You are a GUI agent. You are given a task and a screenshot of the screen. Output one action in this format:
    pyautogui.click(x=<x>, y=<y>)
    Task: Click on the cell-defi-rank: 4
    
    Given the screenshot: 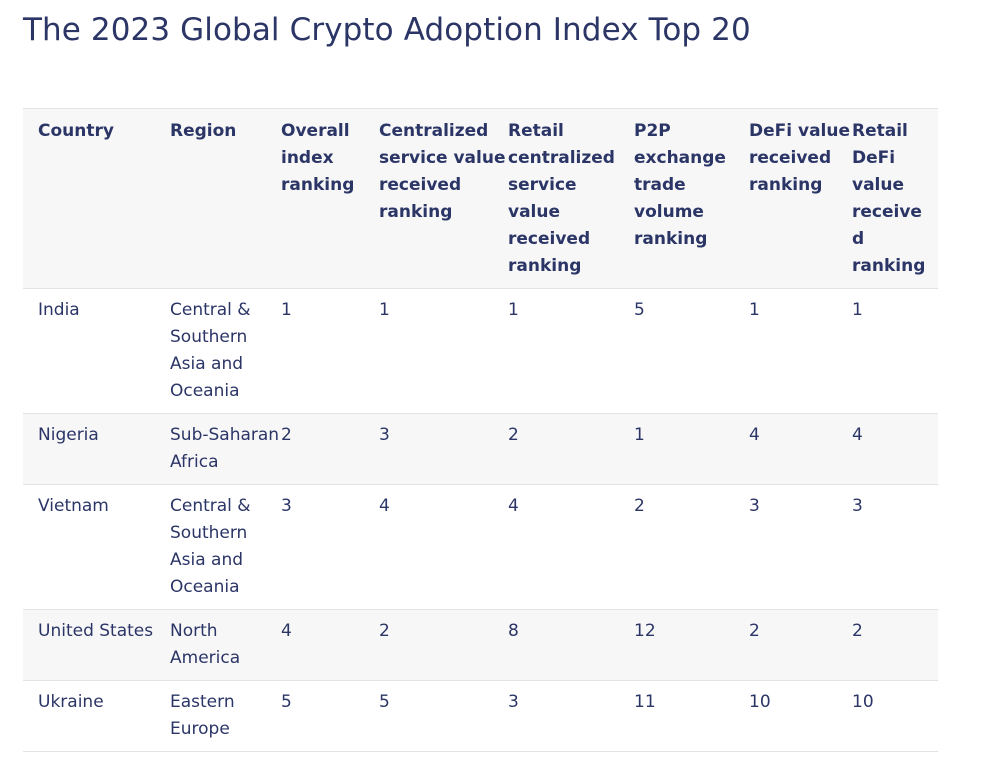 What is the action you would take?
    pyautogui.click(x=754, y=435)
    